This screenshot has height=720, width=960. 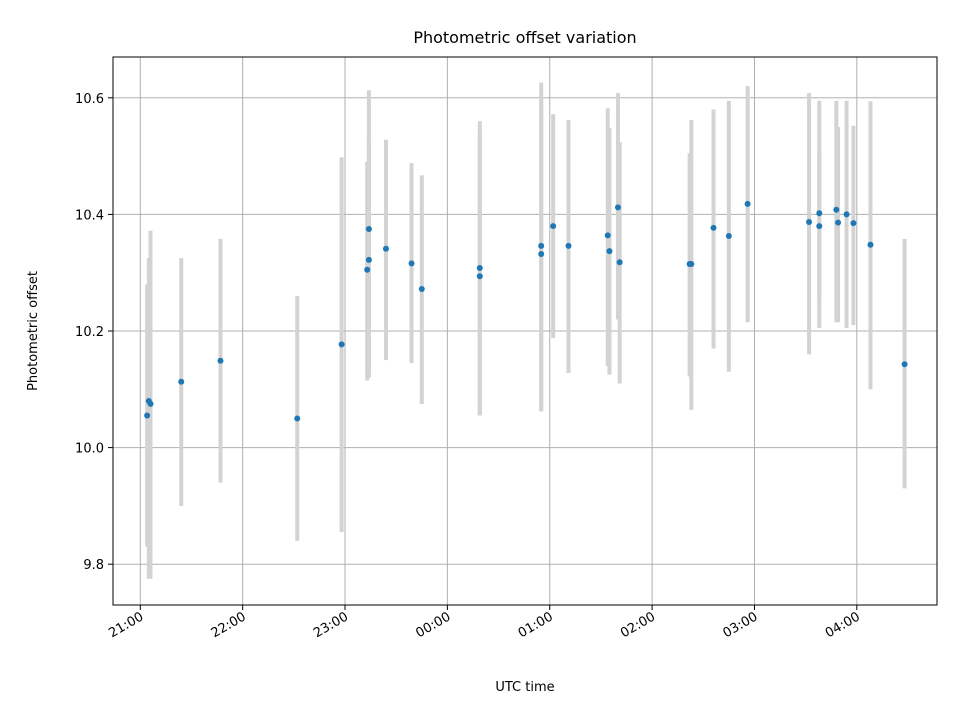 I want to click on chart-title: Photometric offset variation, so click(x=524, y=37).